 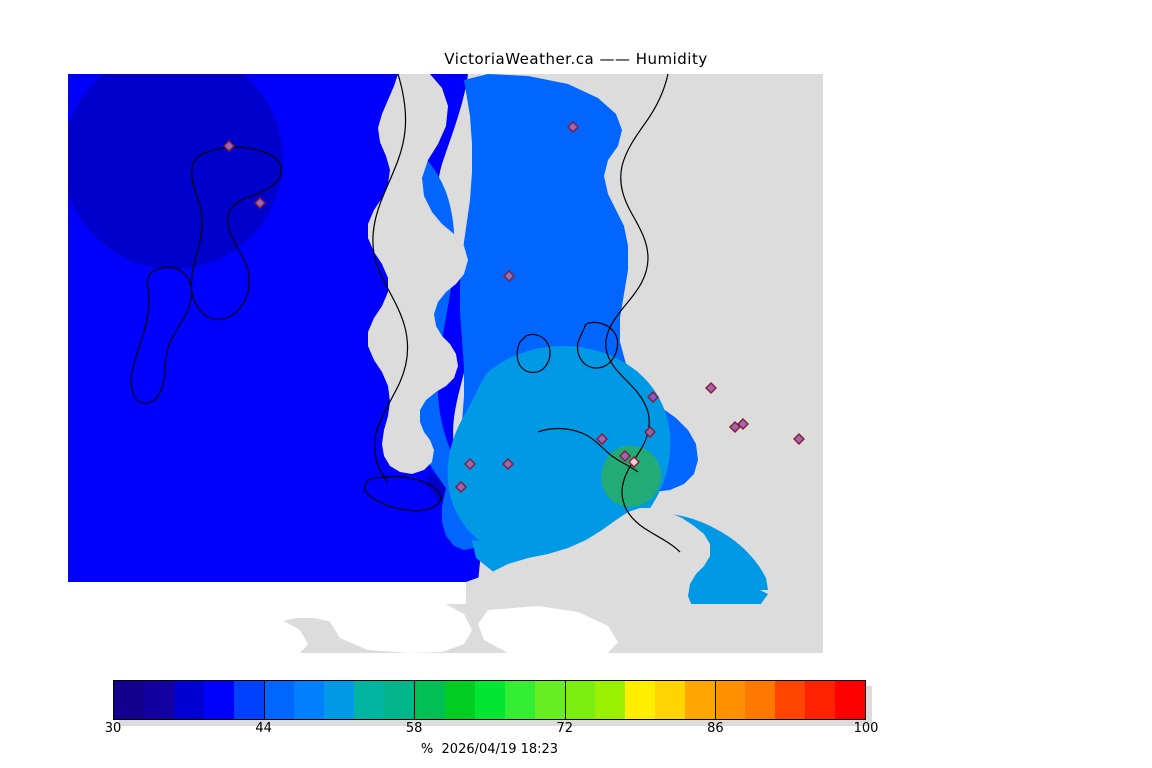 I want to click on inland-water-lake-b, so click(x=401, y=622).